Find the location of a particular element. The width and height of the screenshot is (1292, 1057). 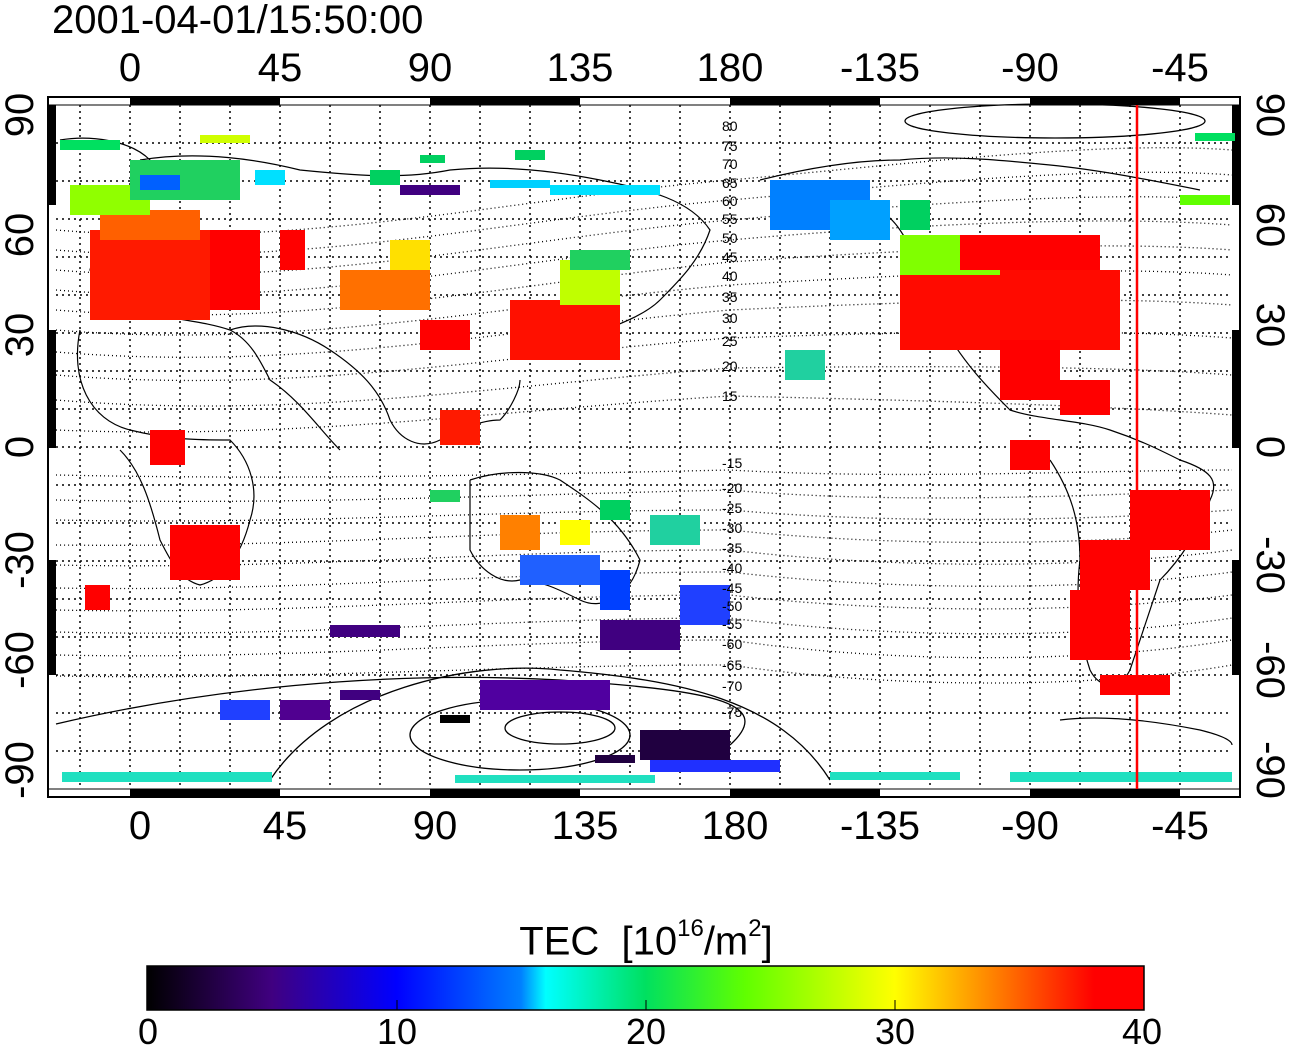

colorbar-label: 10 is located at coordinates (397, 1031).